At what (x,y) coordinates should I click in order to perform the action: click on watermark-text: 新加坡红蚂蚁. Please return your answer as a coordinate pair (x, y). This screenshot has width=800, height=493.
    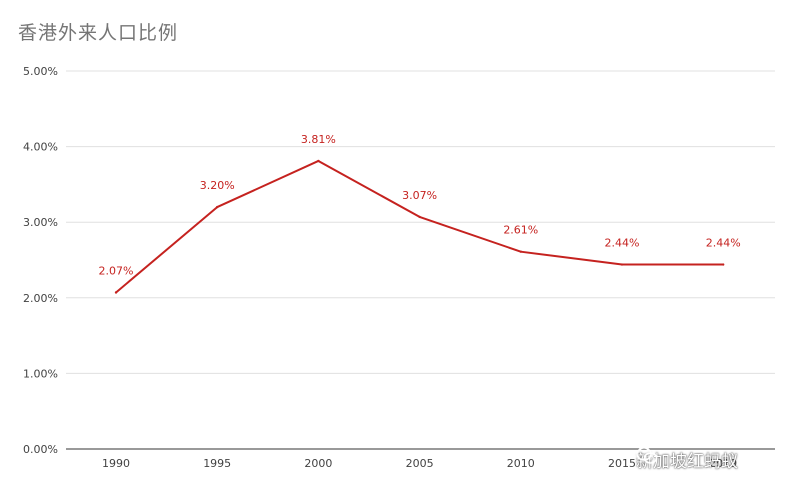
    Looking at the image, I should click on (687, 462).